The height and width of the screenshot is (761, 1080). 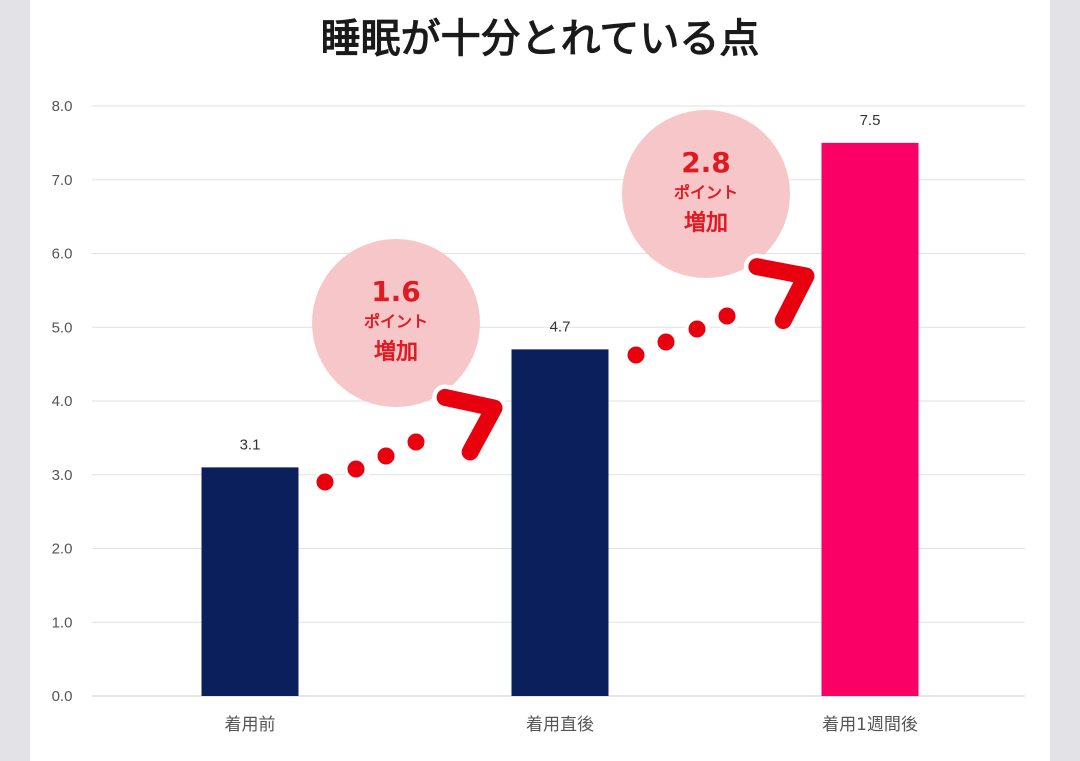 I want to click on y-axis: 0.0 1.0 2.0 3.0 4.0 5.0 6.0 7.0 8.0, so click(x=62, y=401).